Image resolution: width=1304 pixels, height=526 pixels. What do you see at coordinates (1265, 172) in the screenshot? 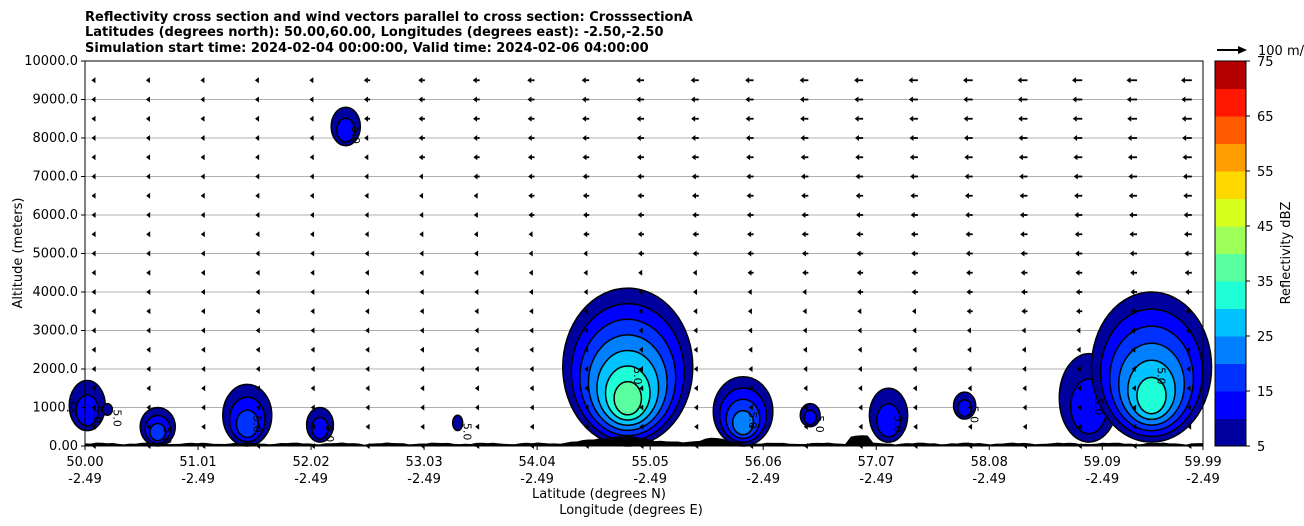
I see `colorbar-tick-label: 55` at bounding box center [1265, 172].